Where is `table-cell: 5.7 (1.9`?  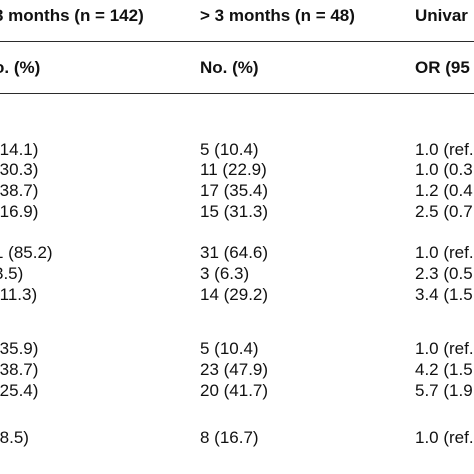 table-cell: 5.7 (1.9 is located at coordinates (444, 390).